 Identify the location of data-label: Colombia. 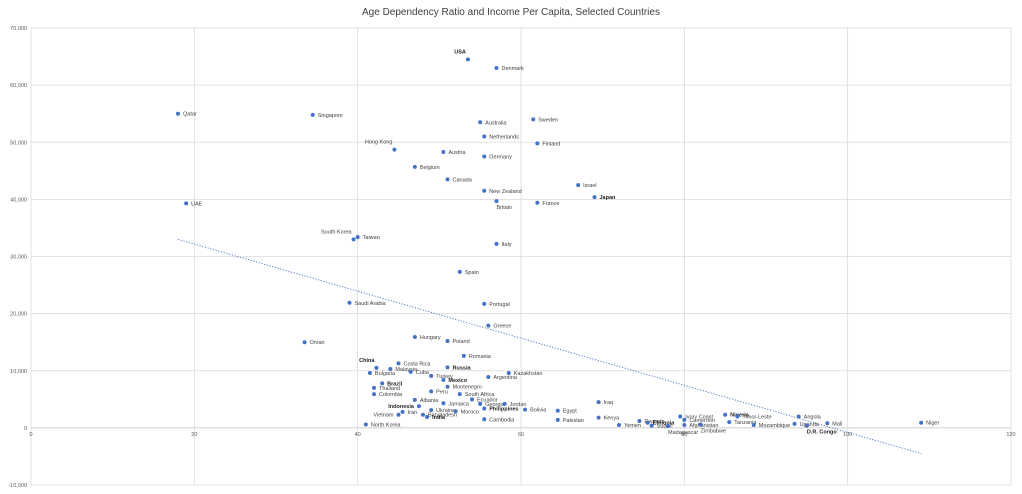
(391, 395).